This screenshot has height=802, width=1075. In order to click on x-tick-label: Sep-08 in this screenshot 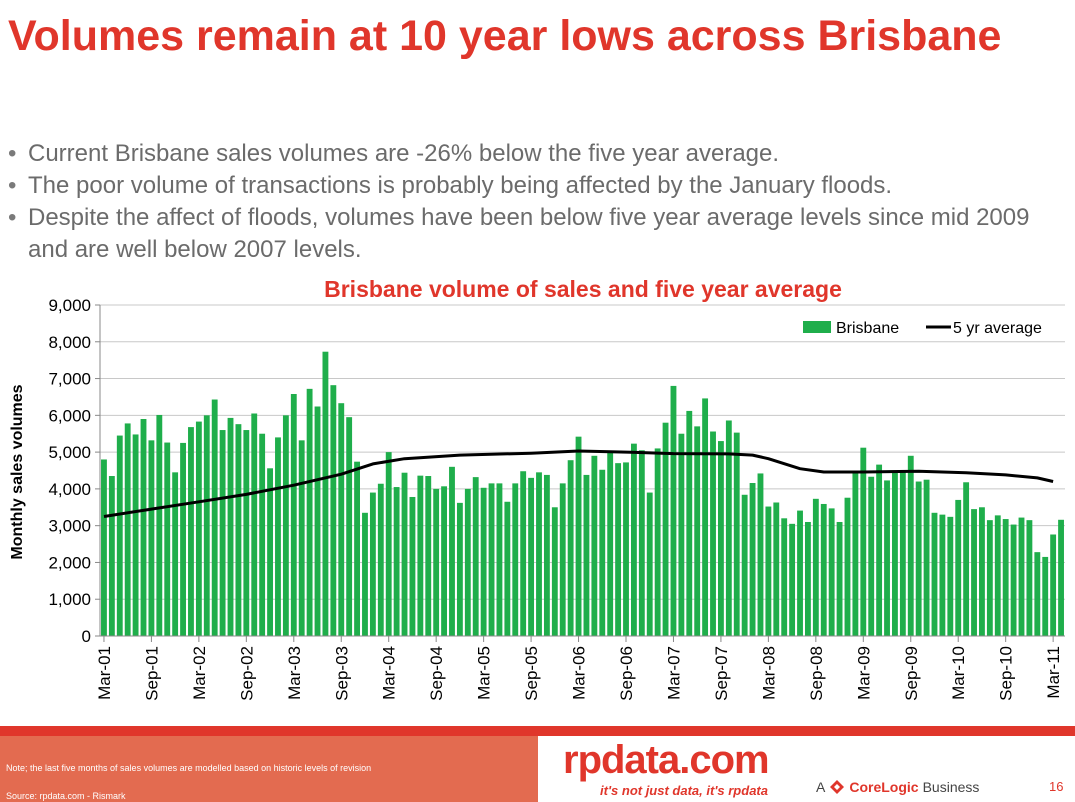, I will do `click(816, 673)`.